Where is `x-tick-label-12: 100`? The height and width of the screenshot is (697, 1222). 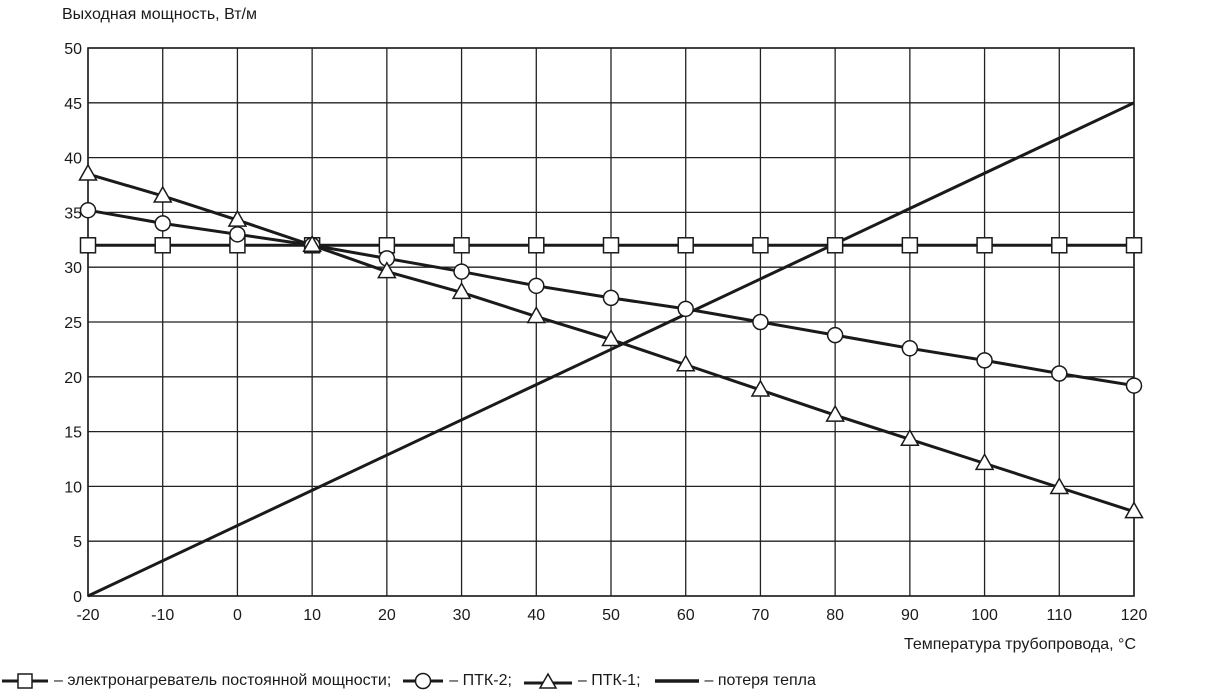 x-tick-label-12: 100 is located at coordinates (984, 615).